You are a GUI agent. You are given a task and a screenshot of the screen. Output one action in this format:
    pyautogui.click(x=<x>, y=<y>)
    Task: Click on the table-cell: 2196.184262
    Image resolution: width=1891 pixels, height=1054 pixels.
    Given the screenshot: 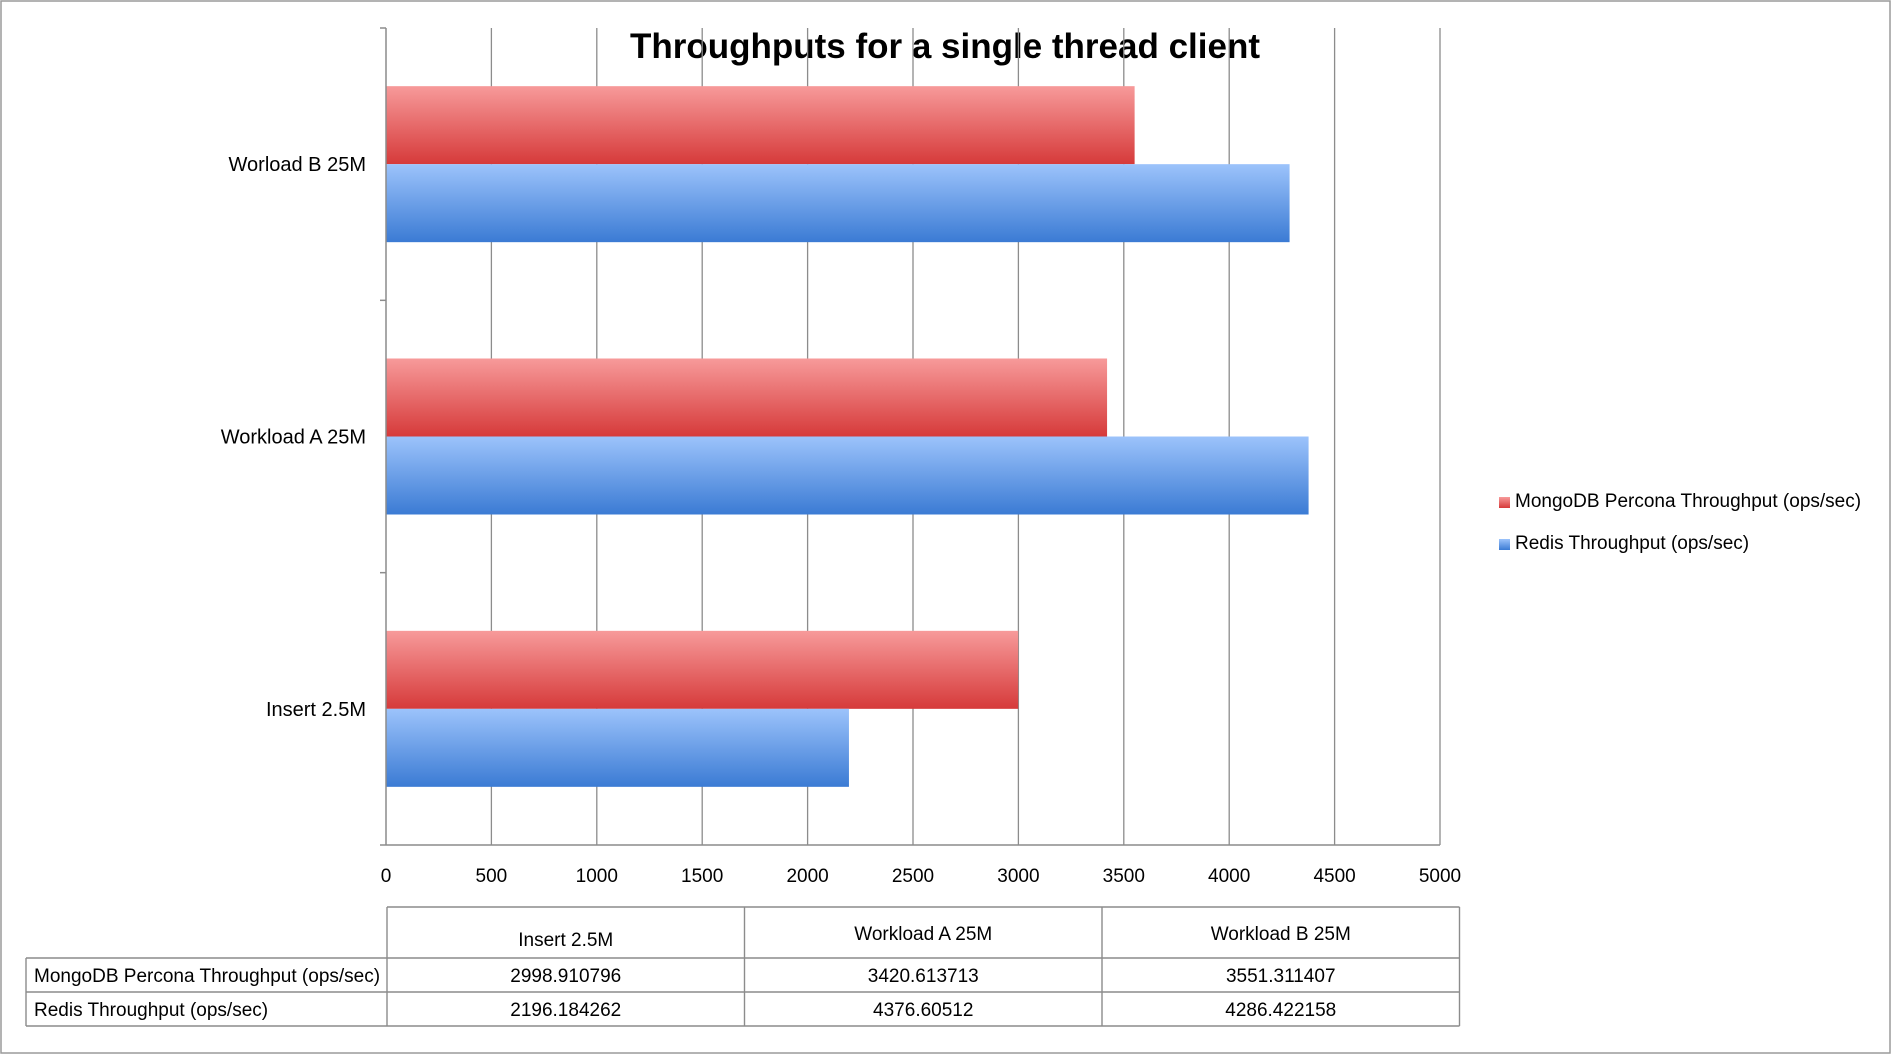 What is the action you would take?
    pyautogui.click(x=565, y=1010)
    